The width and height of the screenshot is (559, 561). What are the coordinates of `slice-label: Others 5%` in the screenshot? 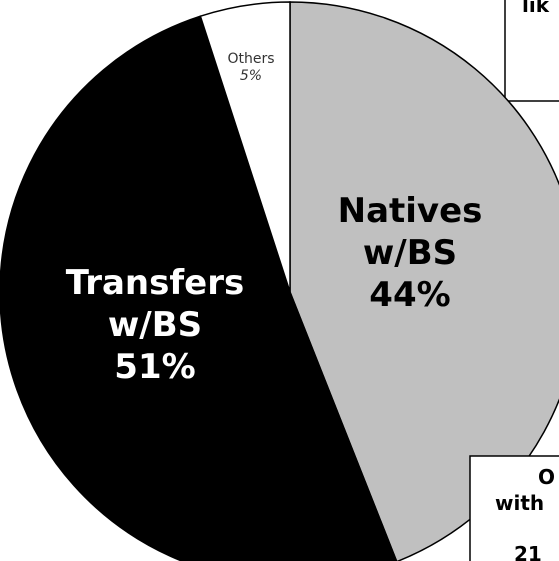 It's located at (251, 68).